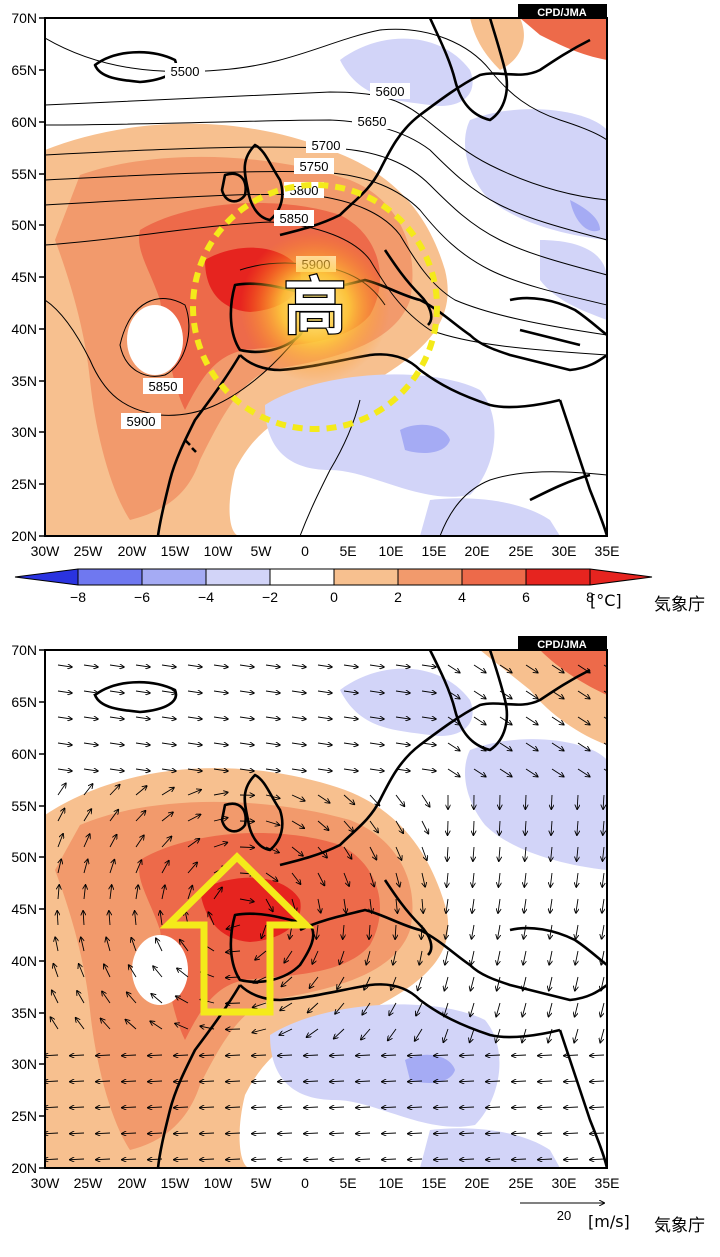 This screenshot has height=1257, width=720. Describe the element at coordinates (314, 166) in the screenshot. I see `contour-label: 5750` at that location.